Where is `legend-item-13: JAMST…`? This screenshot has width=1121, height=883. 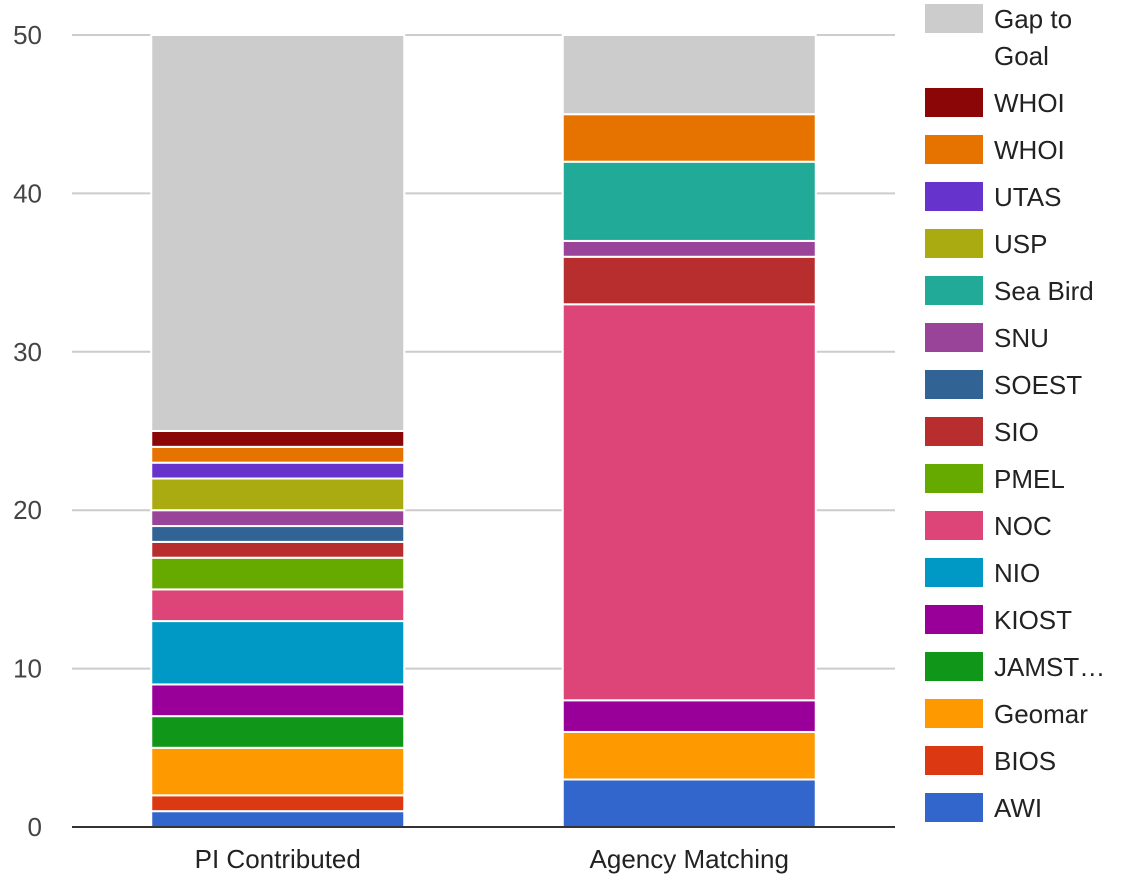 legend-item-13: JAMST… is located at coordinates (1015, 667).